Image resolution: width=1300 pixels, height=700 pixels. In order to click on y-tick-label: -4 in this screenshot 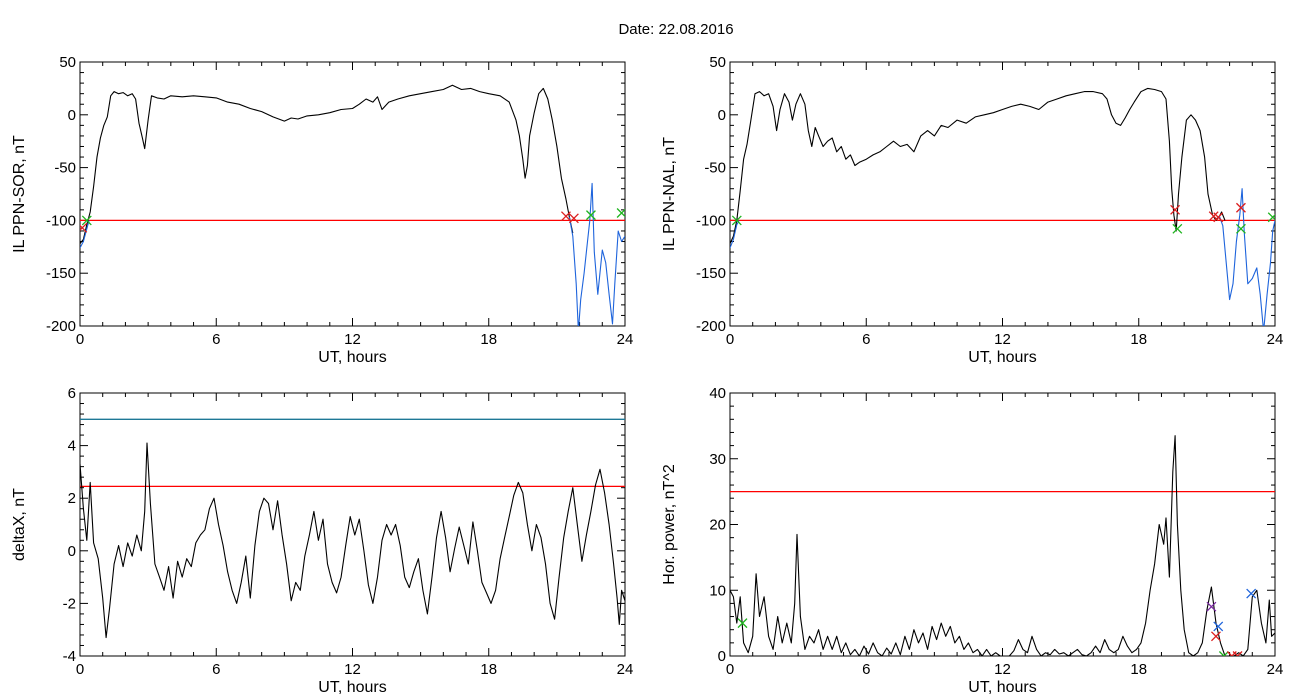, I will do `click(69, 656)`.